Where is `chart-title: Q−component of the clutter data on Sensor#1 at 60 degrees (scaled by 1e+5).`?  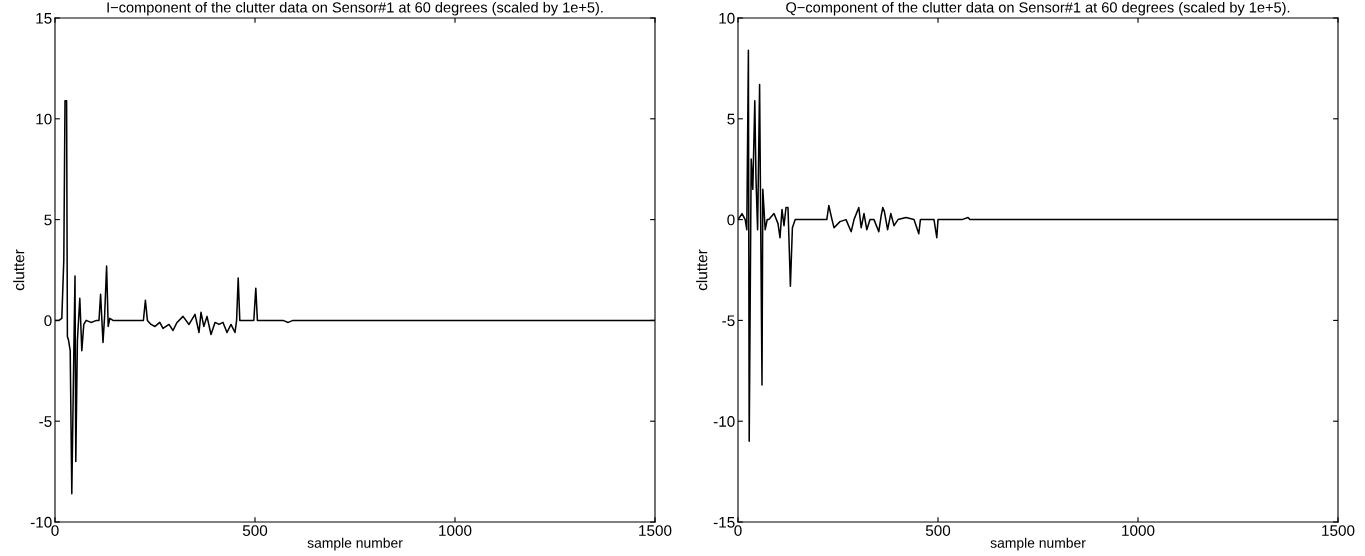 chart-title: Q−component of the clutter data on Sensor#1 at 60 degrees (scaled by 1e+5). is located at coordinates (1038, 8).